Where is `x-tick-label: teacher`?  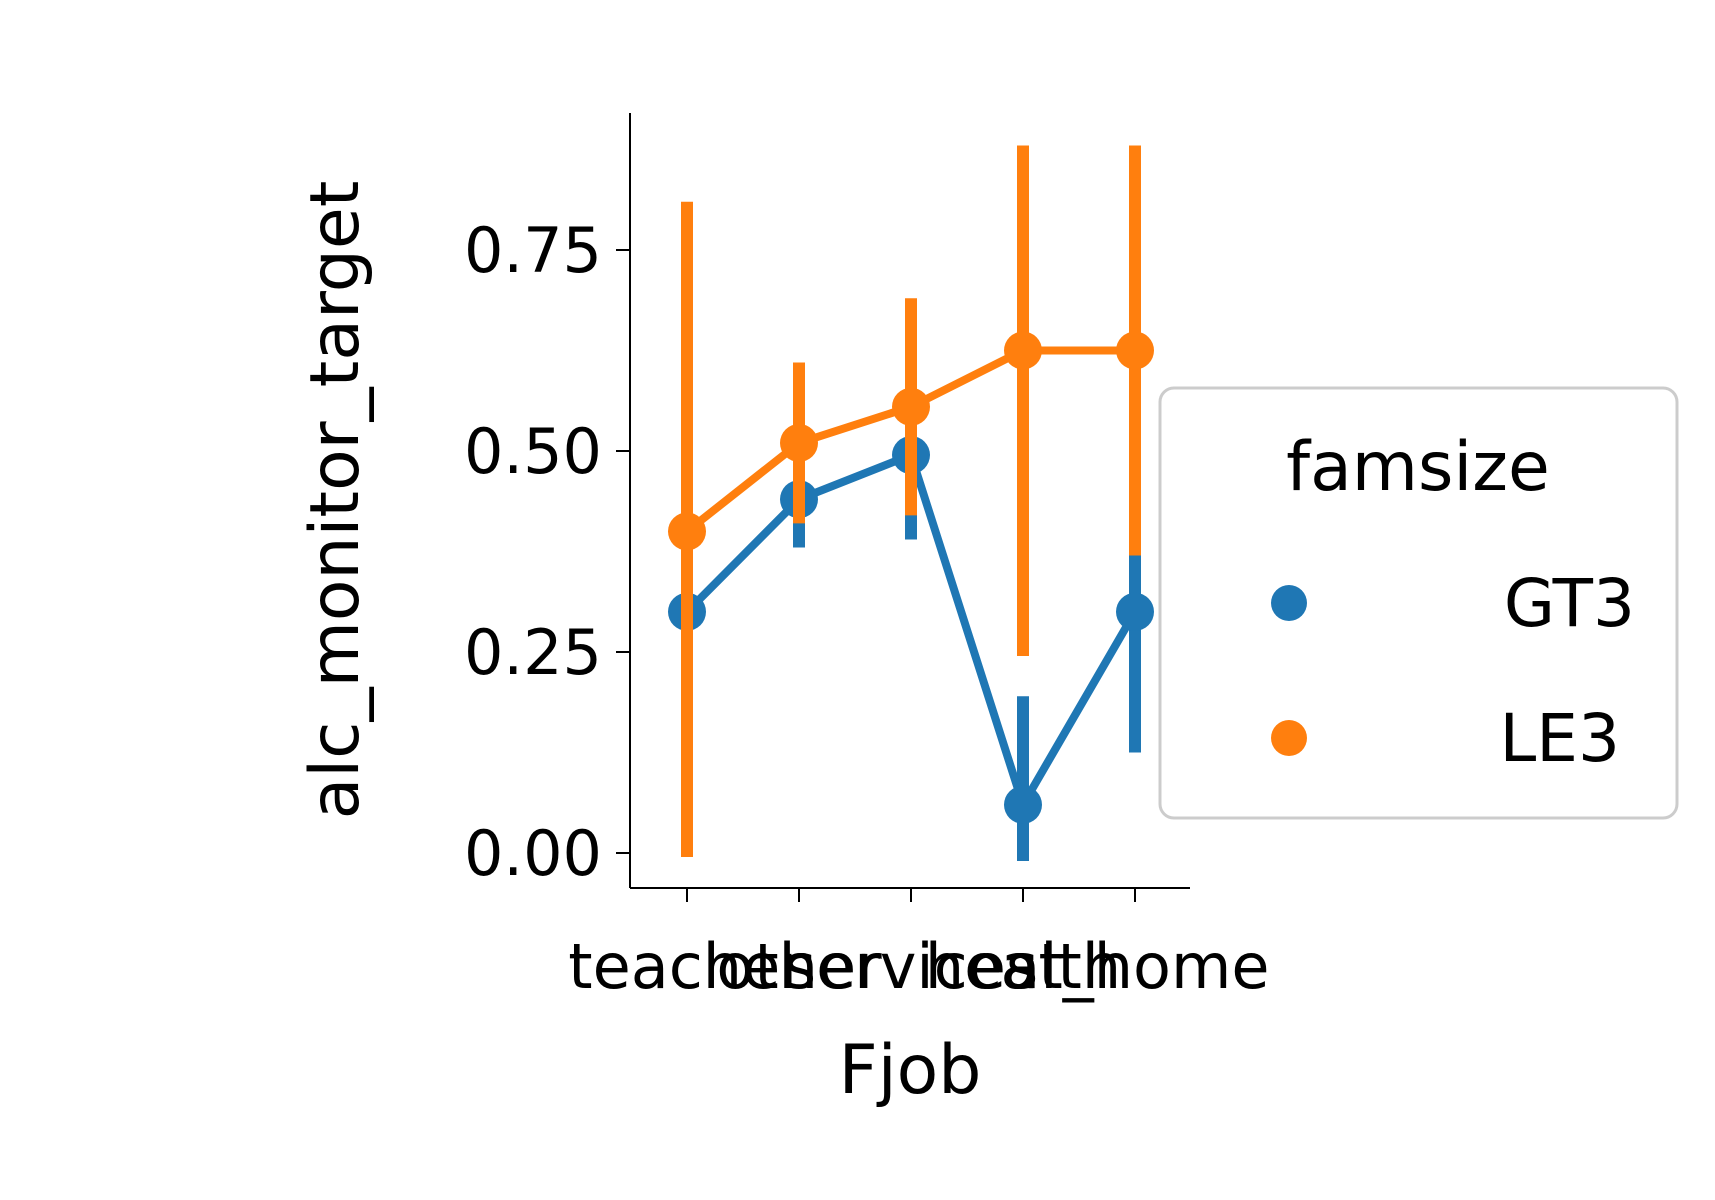
x-tick-label: teacher is located at coordinates (687, 966).